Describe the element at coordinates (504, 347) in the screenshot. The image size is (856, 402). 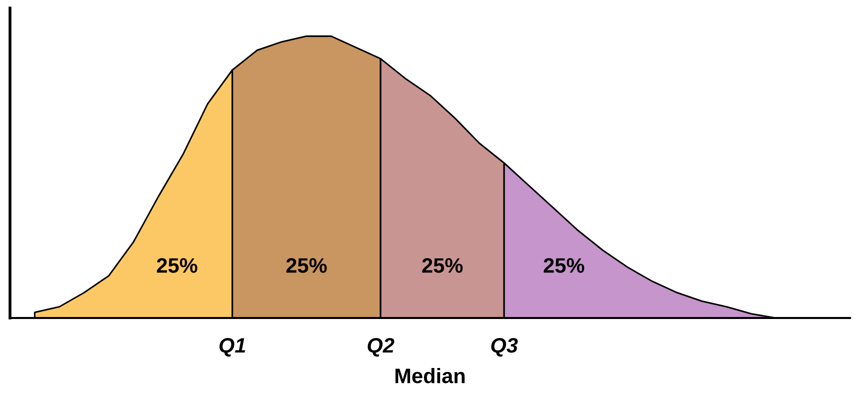
I see `x-tick-label: Q3` at that location.